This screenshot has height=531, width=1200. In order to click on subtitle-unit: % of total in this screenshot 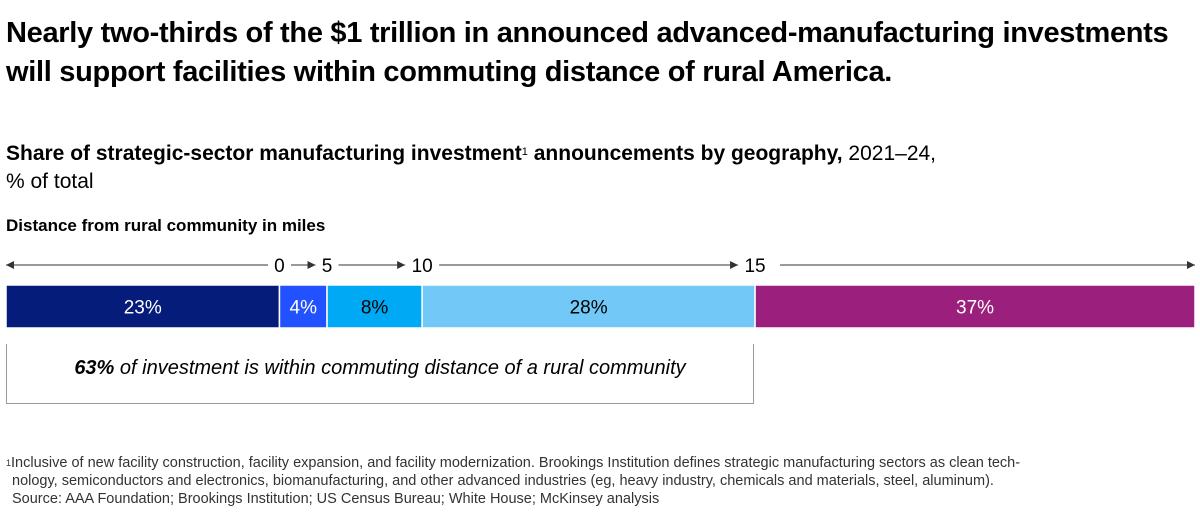, I will do `click(50, 181)`.